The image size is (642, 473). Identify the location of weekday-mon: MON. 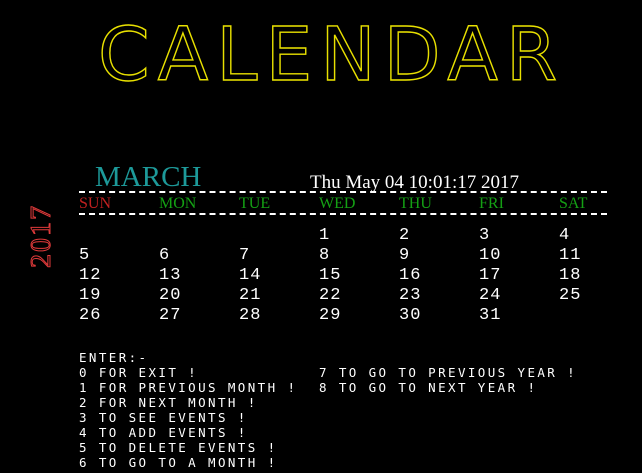
(178, 203).